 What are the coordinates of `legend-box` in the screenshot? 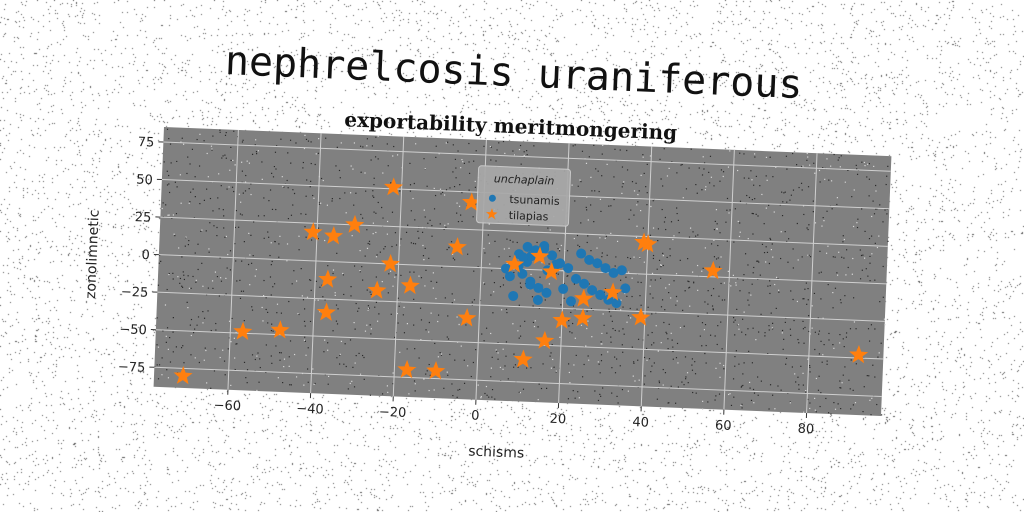 It's located at (524, 196).